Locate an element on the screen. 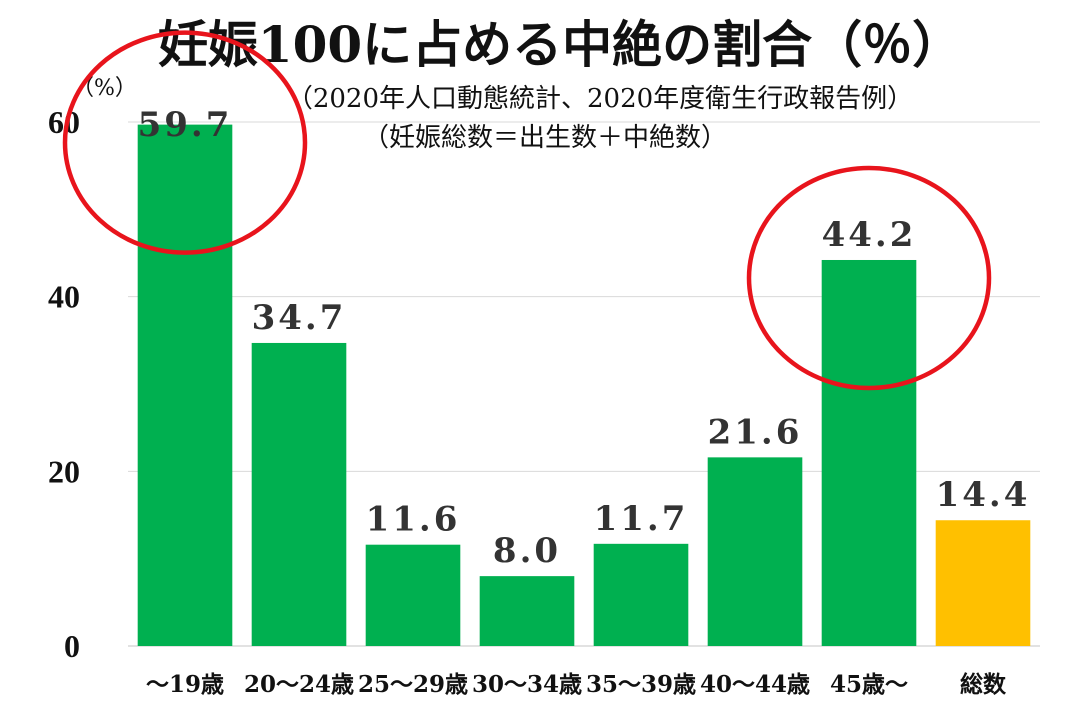 This screenshot has width=1080, height=720. x-tick-label: 20～24歳 is located at coordinates (299, 684).